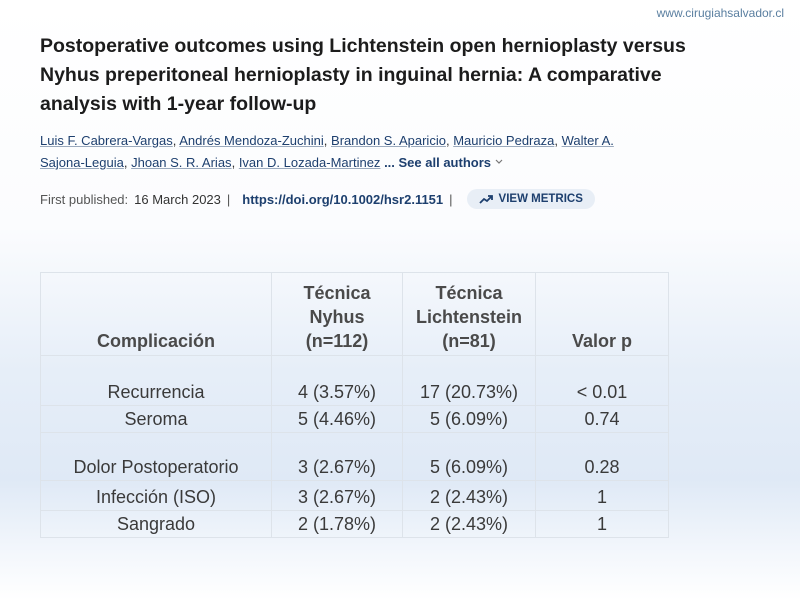  Describe the element at coordinates (156, 524) in the screenshot. I see `table-cell: Sangrado` at that location.